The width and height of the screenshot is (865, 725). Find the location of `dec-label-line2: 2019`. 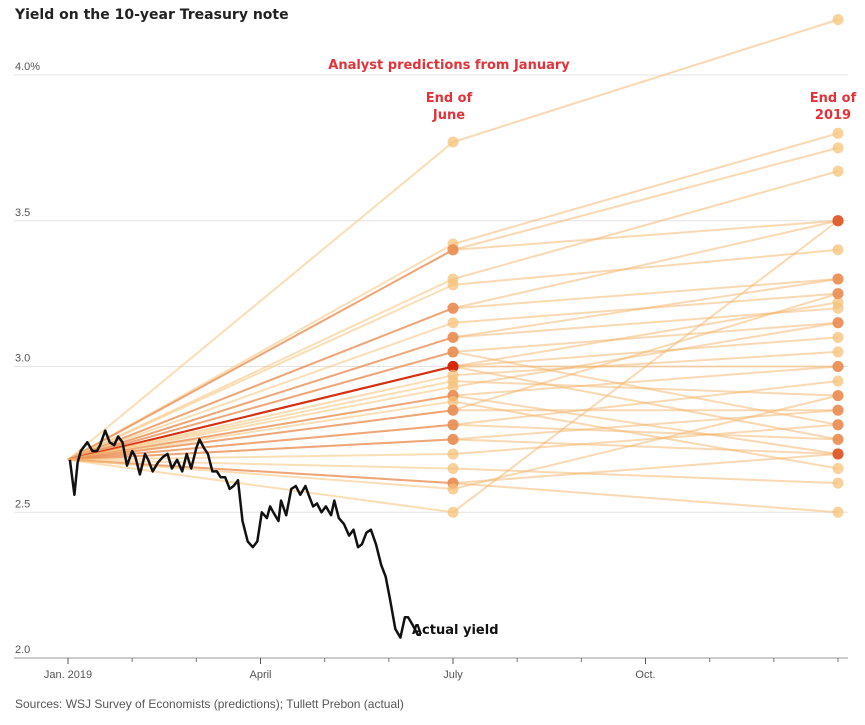

dec-label-line2: 2019 is located at coordinates (833, 115).